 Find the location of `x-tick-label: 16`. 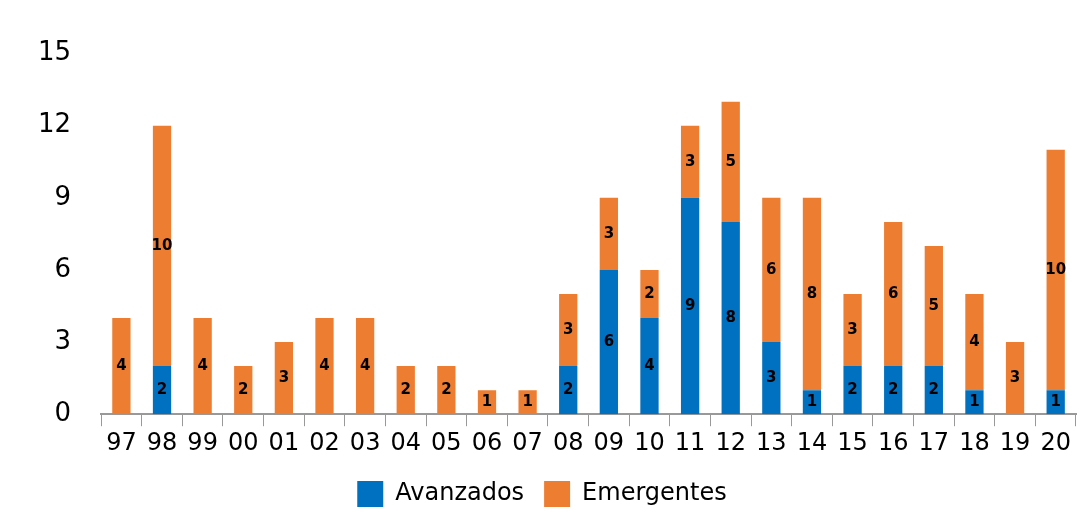

x-tick-label: 16 is located at coordinates (893, 441).